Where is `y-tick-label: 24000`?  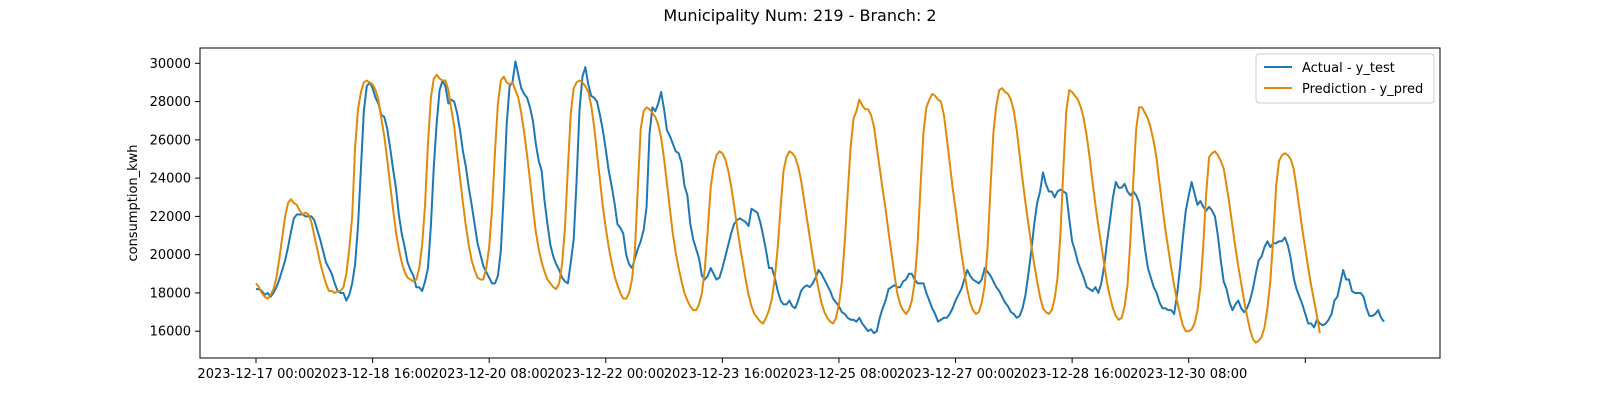 y-tick-label: 24000 is located at coordinates (170, 179).